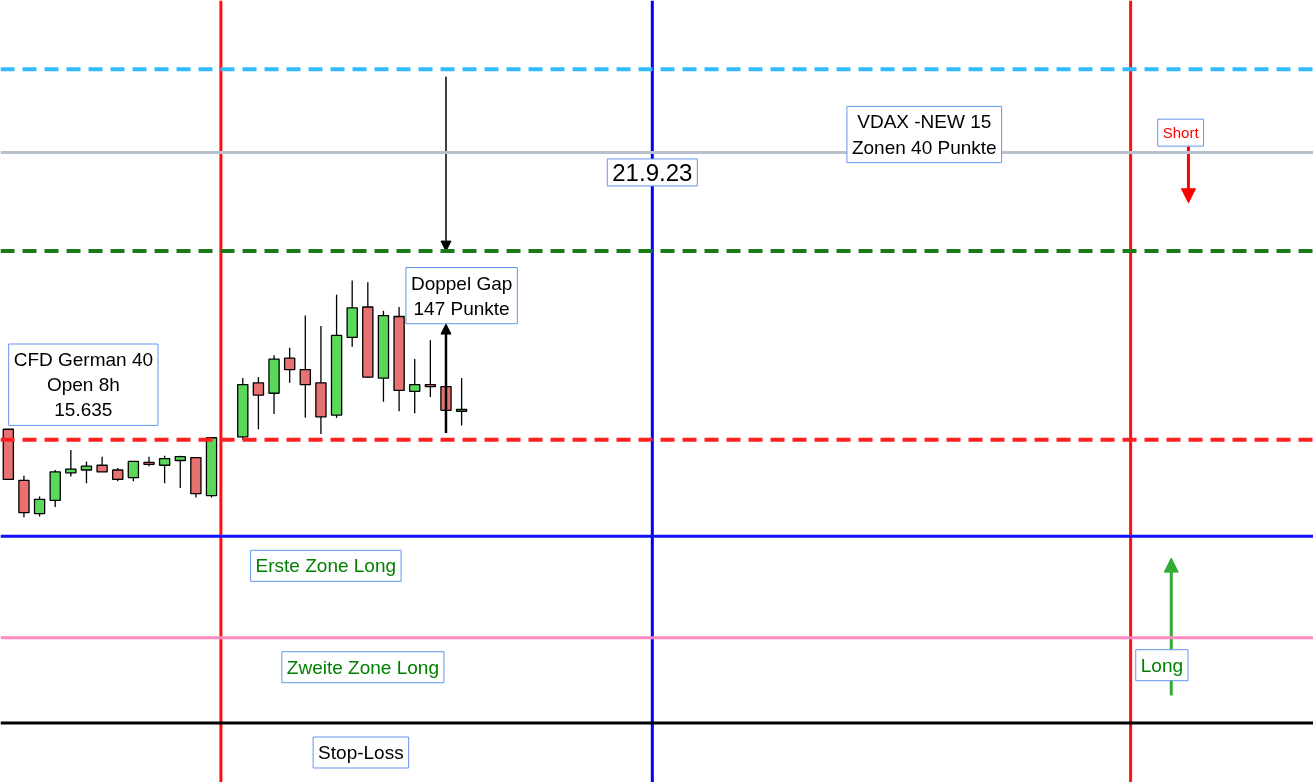 This screenshot has height=782, width=1313. What do you see at coordinates (326, 566) in the screenshot?
I see `ref-line-label: Erste Zone Long` at bounding box center [326, 566].